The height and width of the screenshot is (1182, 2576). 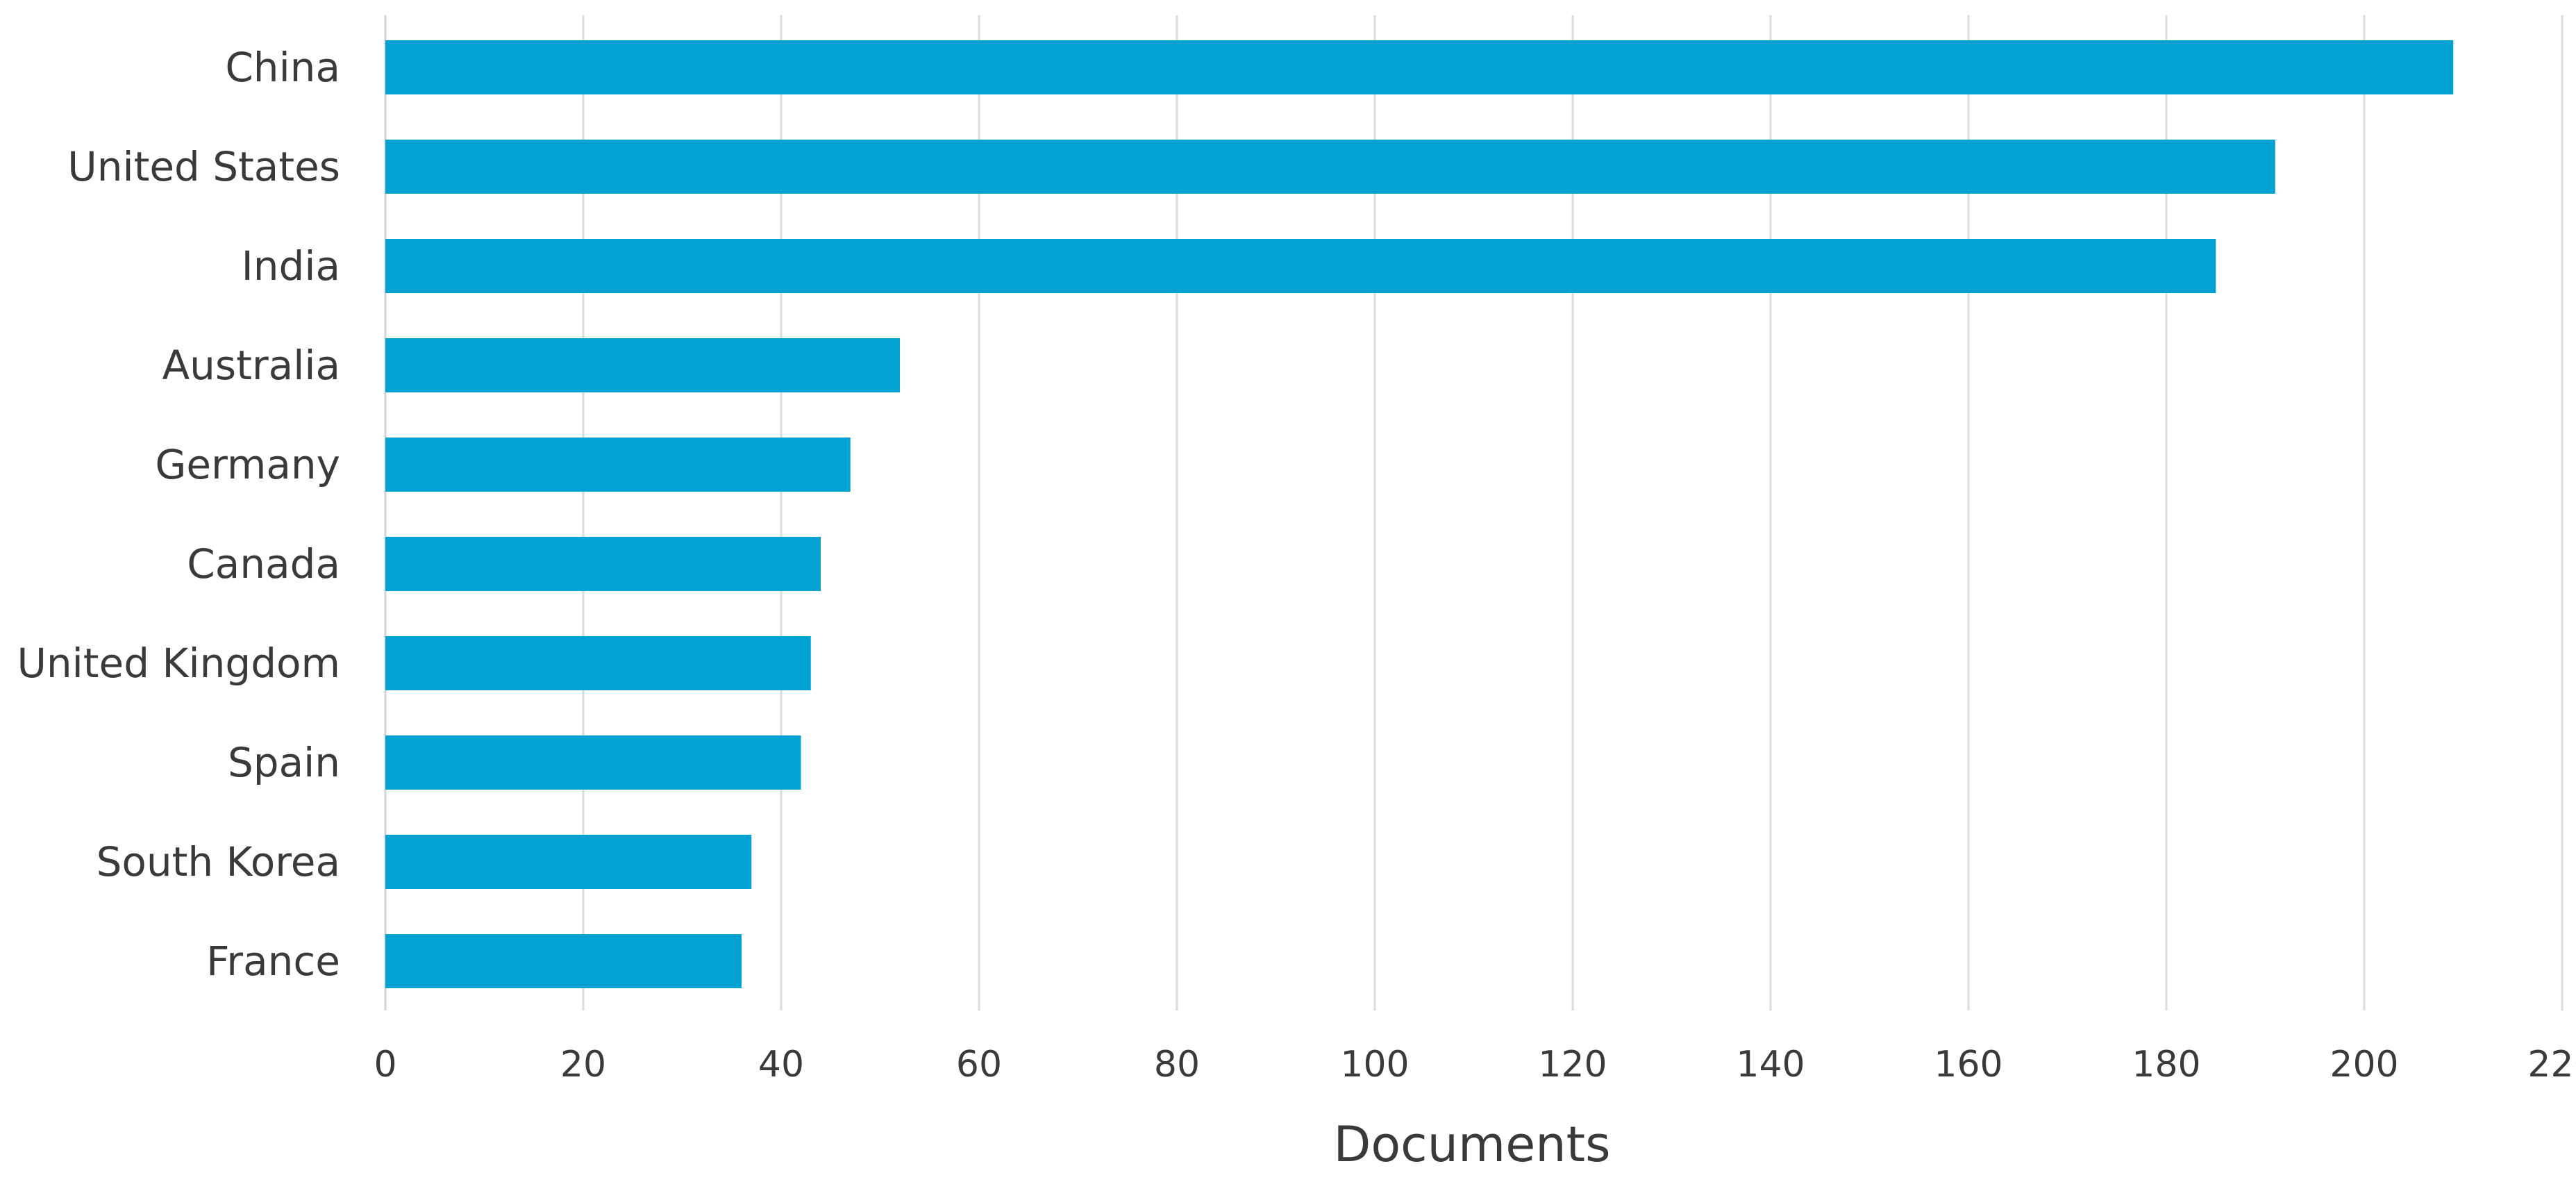 What do you see at coordinates (781, 1064) in the screenshot?
I see `x-tick-label: 40` at bounding box center [781, 1064].